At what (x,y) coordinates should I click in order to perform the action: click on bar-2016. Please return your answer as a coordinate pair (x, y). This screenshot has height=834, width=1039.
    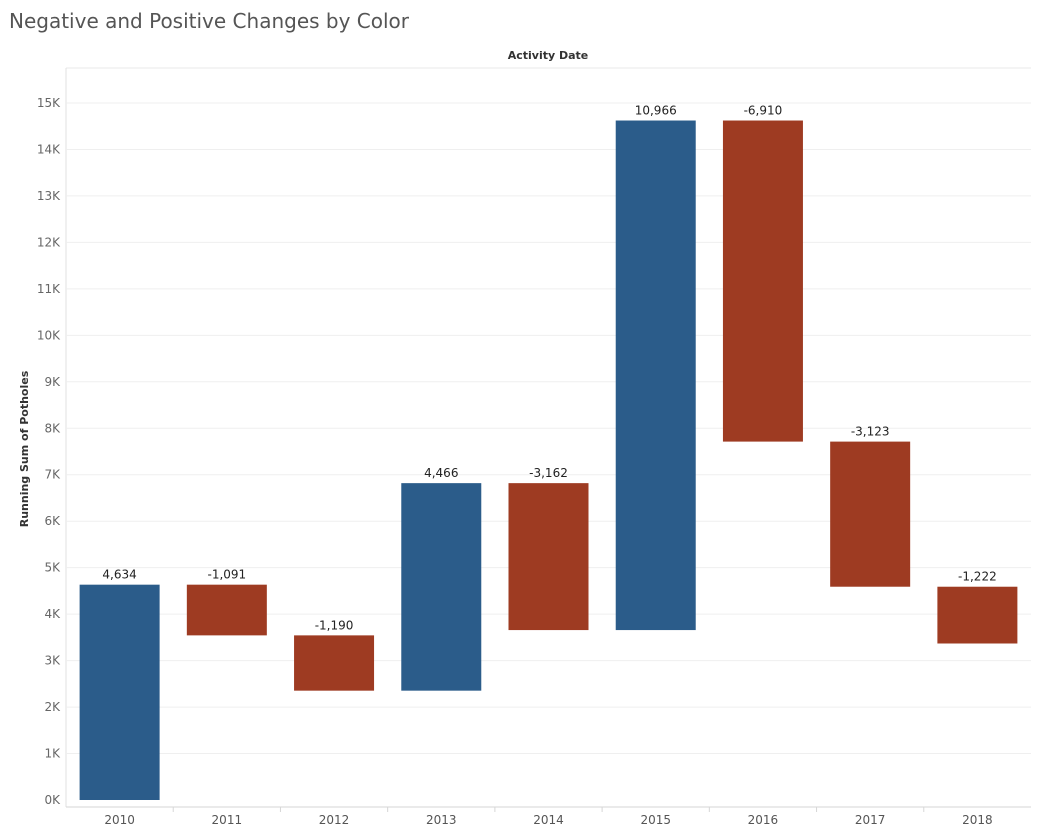
    Looking at the image, I should click on (762, 281).